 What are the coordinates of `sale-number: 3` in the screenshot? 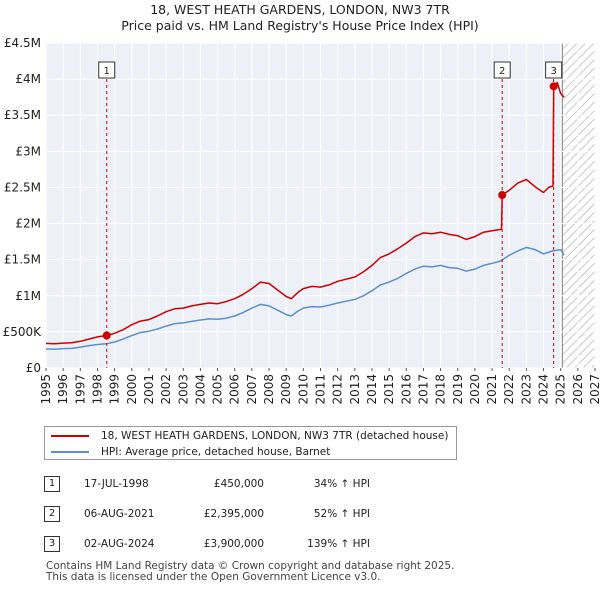 It's located at (52, 544).